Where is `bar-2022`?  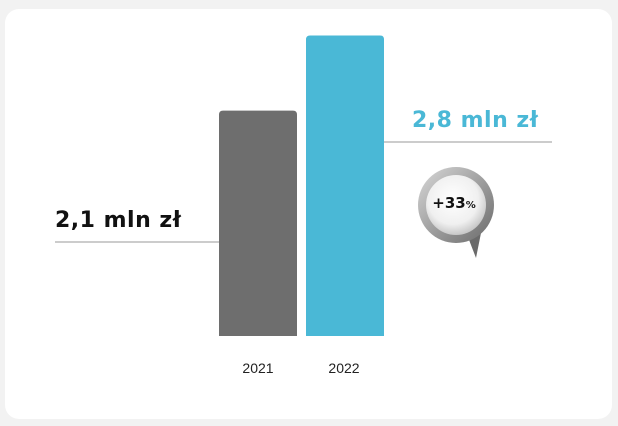
bar-2022 is located at coordinates (345, 185).